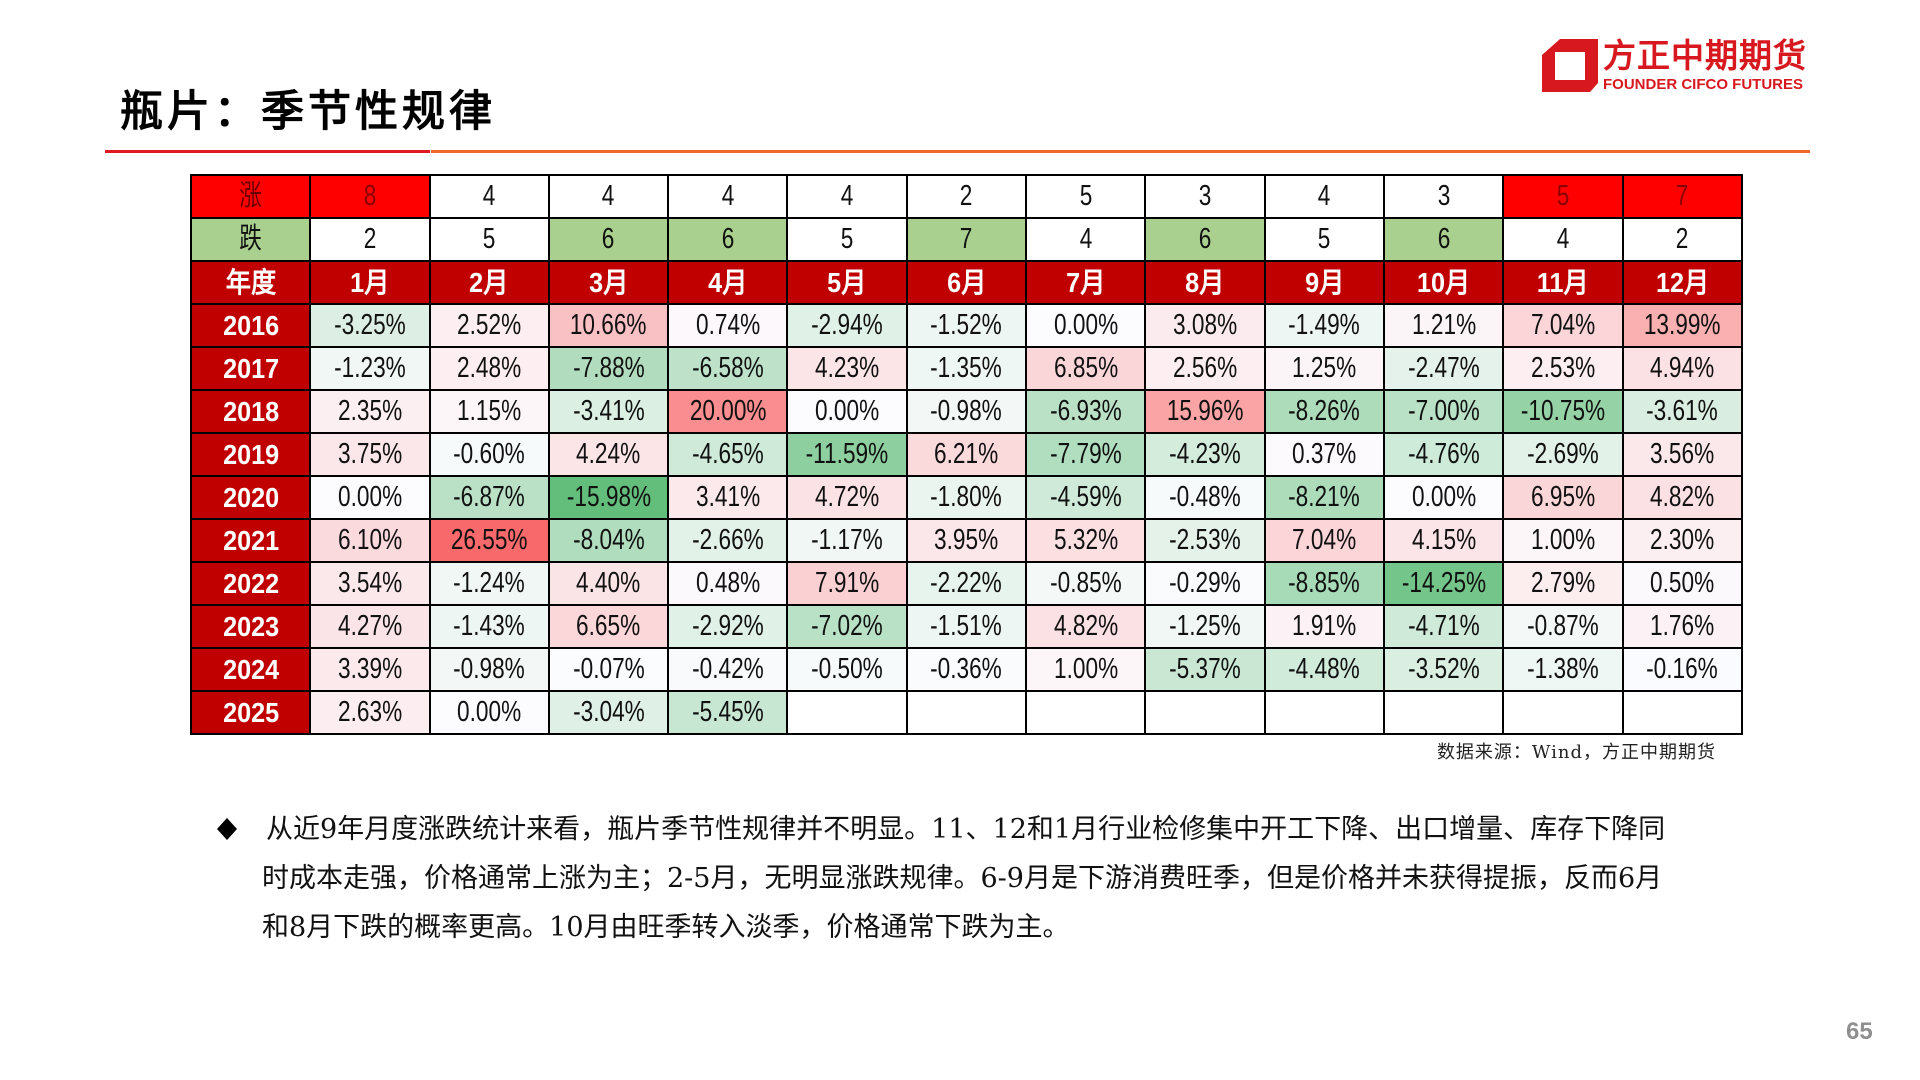 This screenshot has width=1920, height=1080. I want to click on return-cell: 15.96%, so click(1205, 411).